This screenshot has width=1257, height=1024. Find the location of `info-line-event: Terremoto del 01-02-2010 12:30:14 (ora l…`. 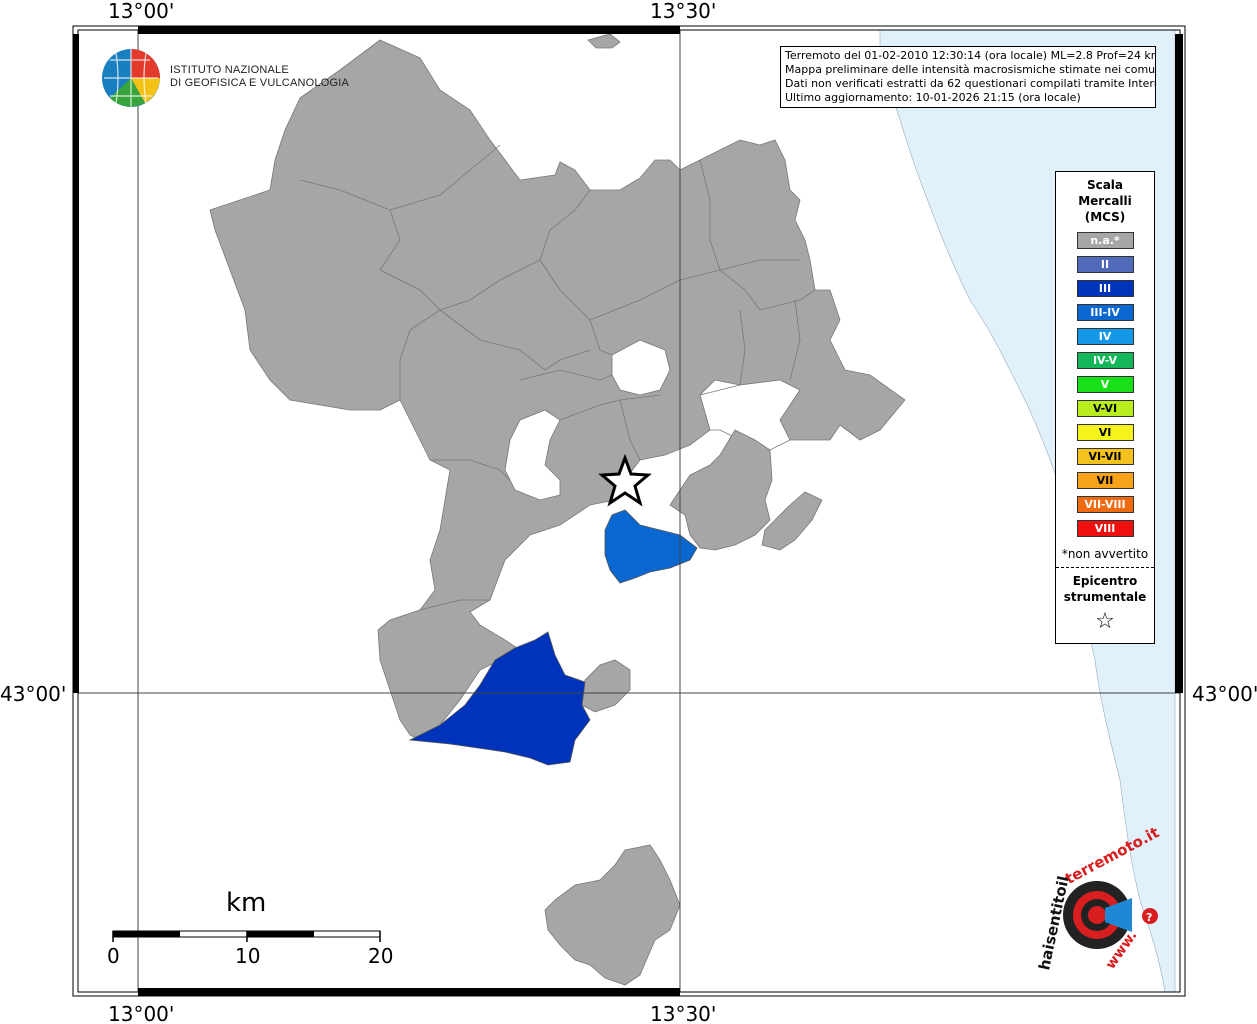

info-line-event: Terremoto del 01-02-2010 12:30:14 (ora l… is located at coordinates (970, 55).